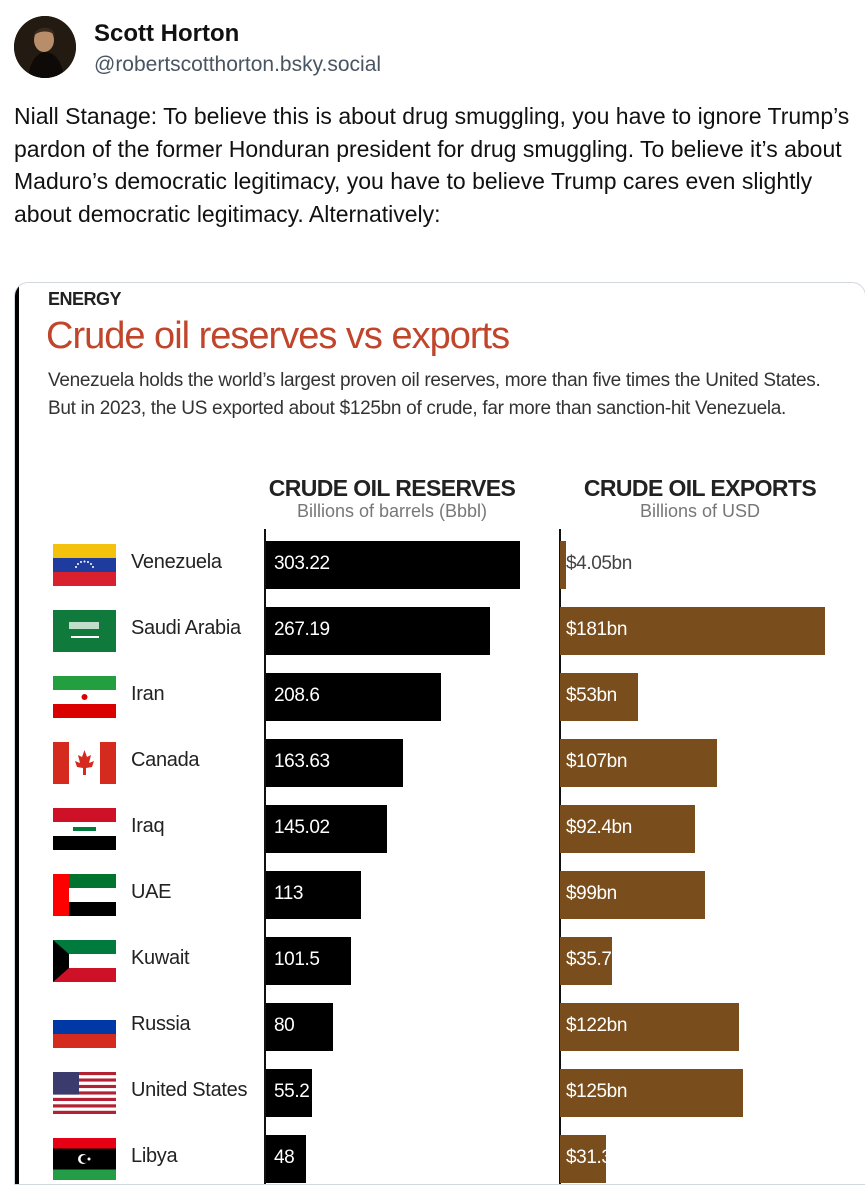 This screenshot has width=865, height=1185. I want to click on country-label: Iran, so click(148, 694).